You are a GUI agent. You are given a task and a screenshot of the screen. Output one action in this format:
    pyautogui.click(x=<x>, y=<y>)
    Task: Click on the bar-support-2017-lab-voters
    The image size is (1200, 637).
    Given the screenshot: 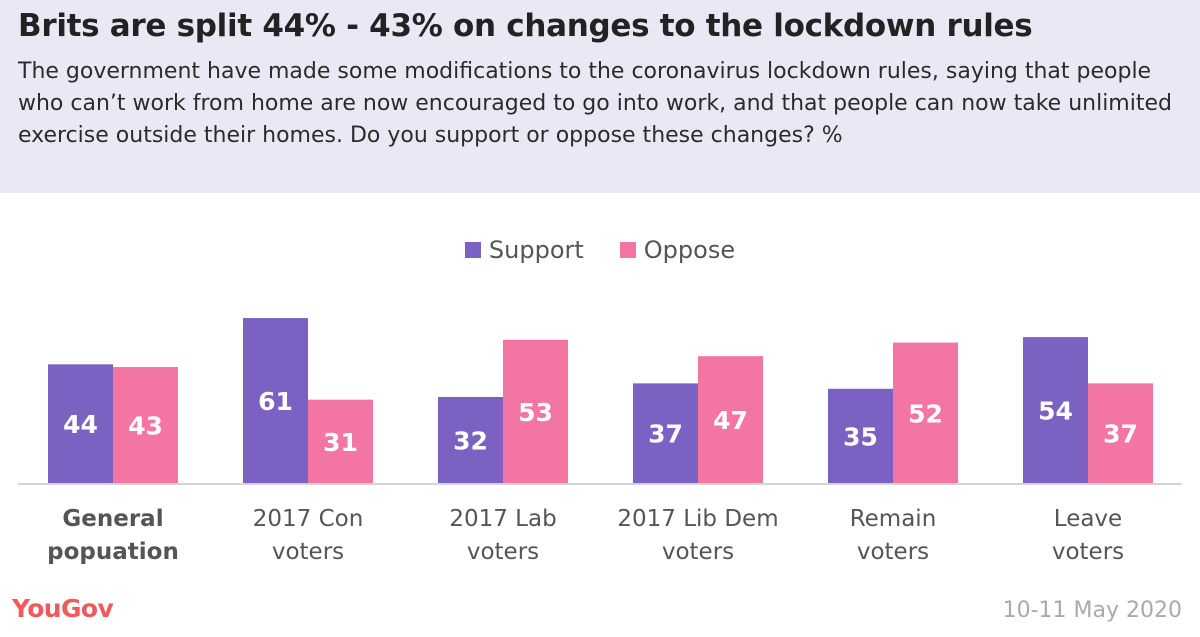 What is the action you would take?
    pyautogui.click(x=470, y=440)
    